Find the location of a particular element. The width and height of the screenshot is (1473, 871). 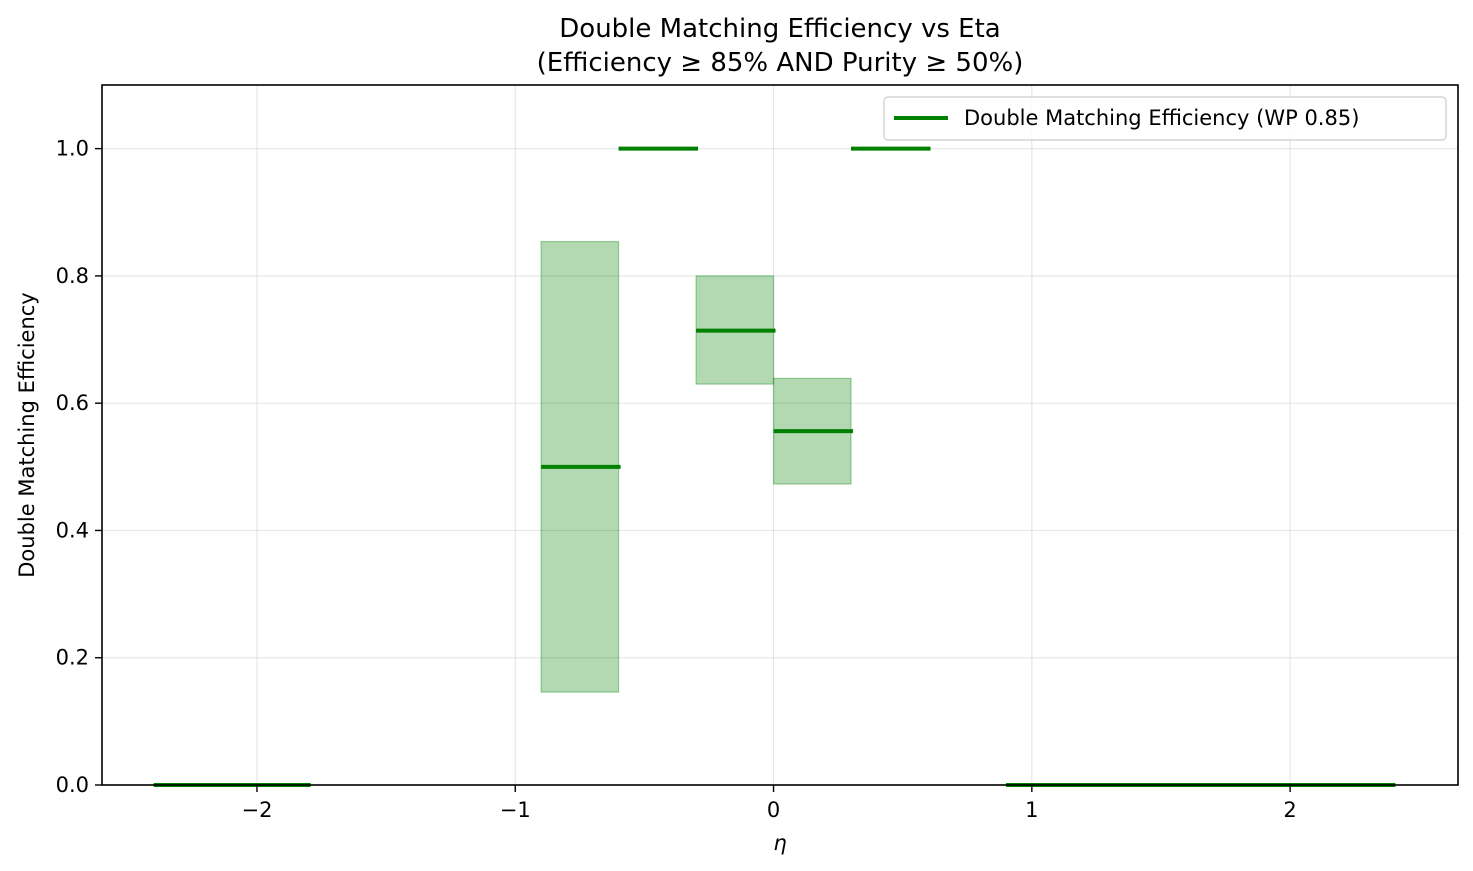

x-tick-label: −2 is located at coordinates (256, 810).